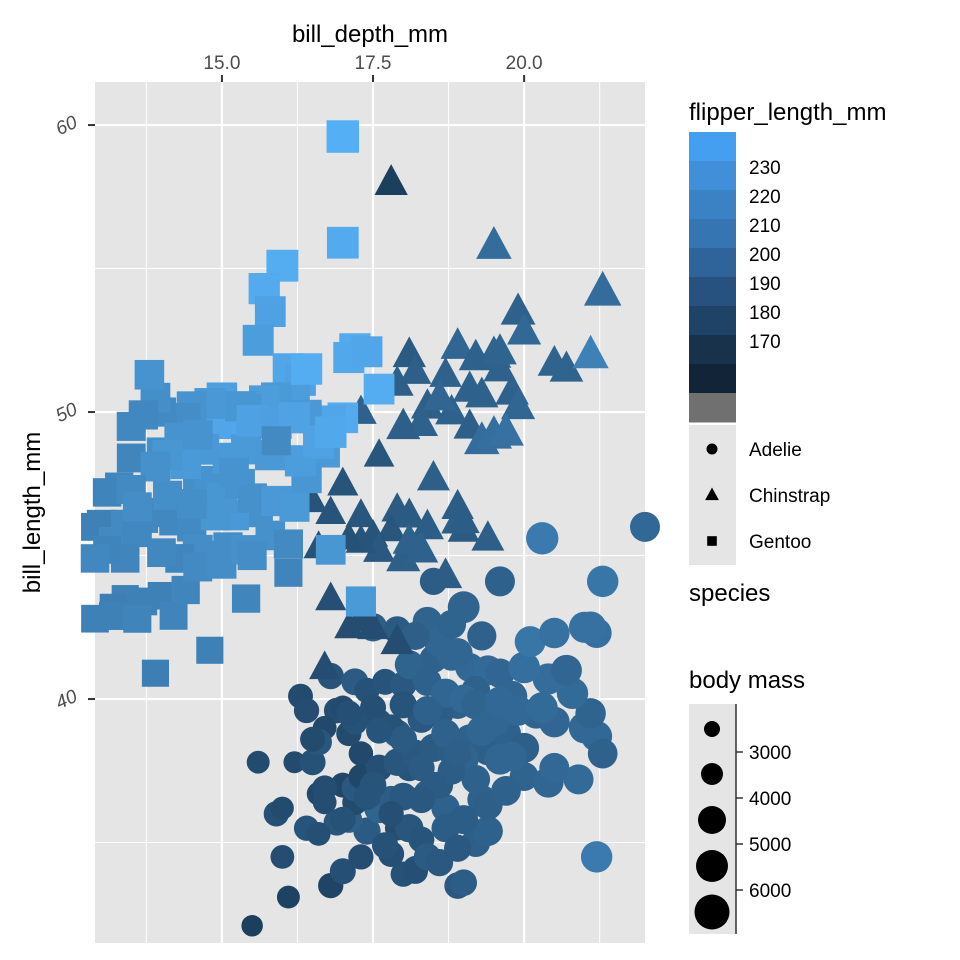  Describe the element at coordinates (32, 512) in the screenshot. I see `y-axis-title: bill_length_mm` at that location.